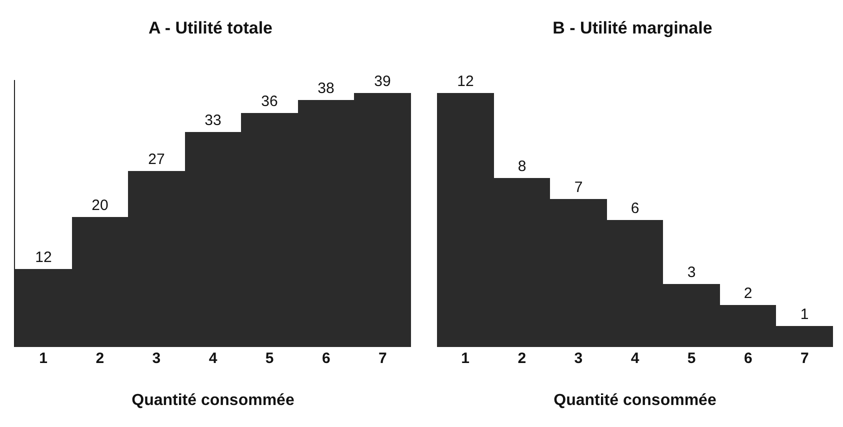  Describe the element at coordinates (156, 159) in the screenshot. I see `data-label: 27` at that location.